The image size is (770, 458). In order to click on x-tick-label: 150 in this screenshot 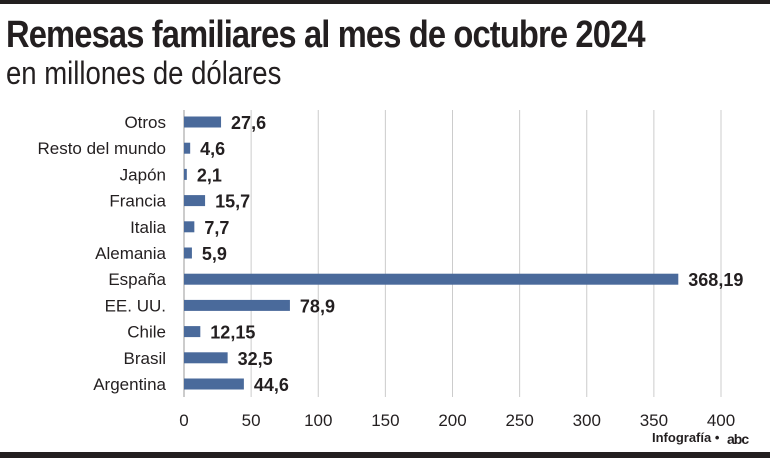, I will do `click(385, 420)`.